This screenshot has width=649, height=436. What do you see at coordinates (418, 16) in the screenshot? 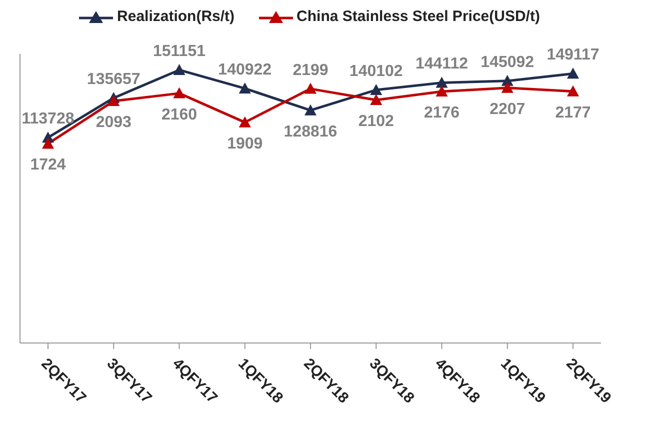
I see `legend-label: China Stainless Steel Price(USD/t)` at bounding box center [418, 16].